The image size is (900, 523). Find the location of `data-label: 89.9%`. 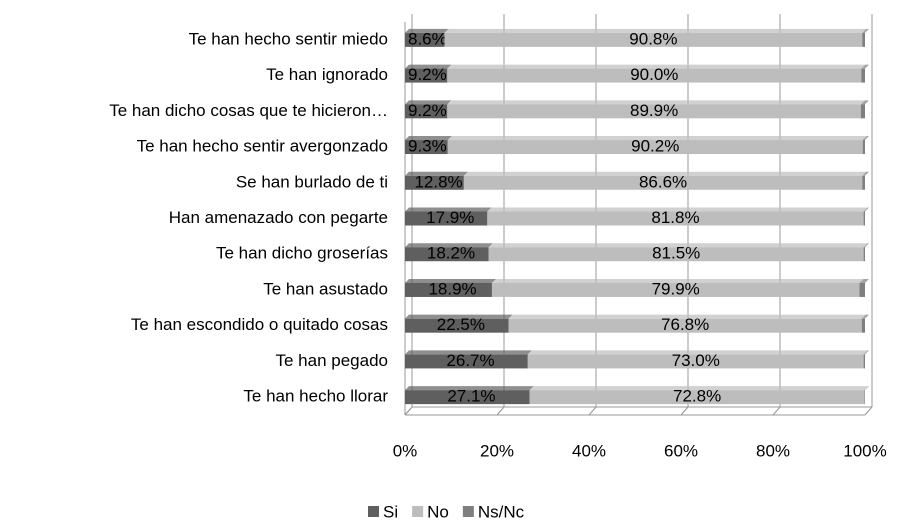

data-label: 89.9% is located at coordinates (654, 110).